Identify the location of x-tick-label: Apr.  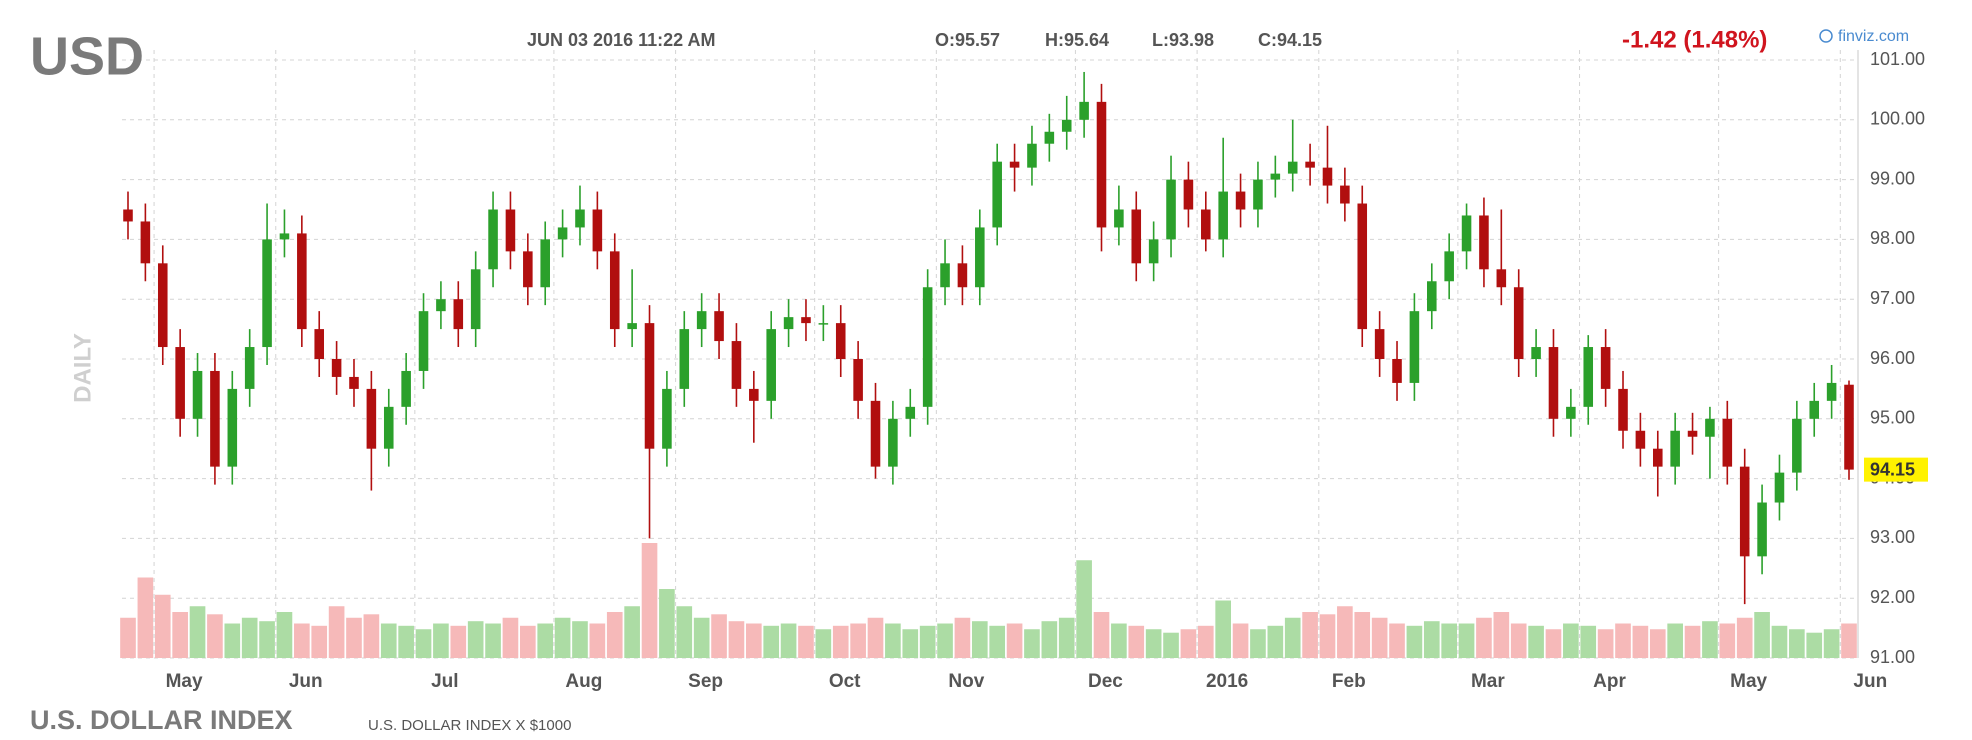
(1609, 681).